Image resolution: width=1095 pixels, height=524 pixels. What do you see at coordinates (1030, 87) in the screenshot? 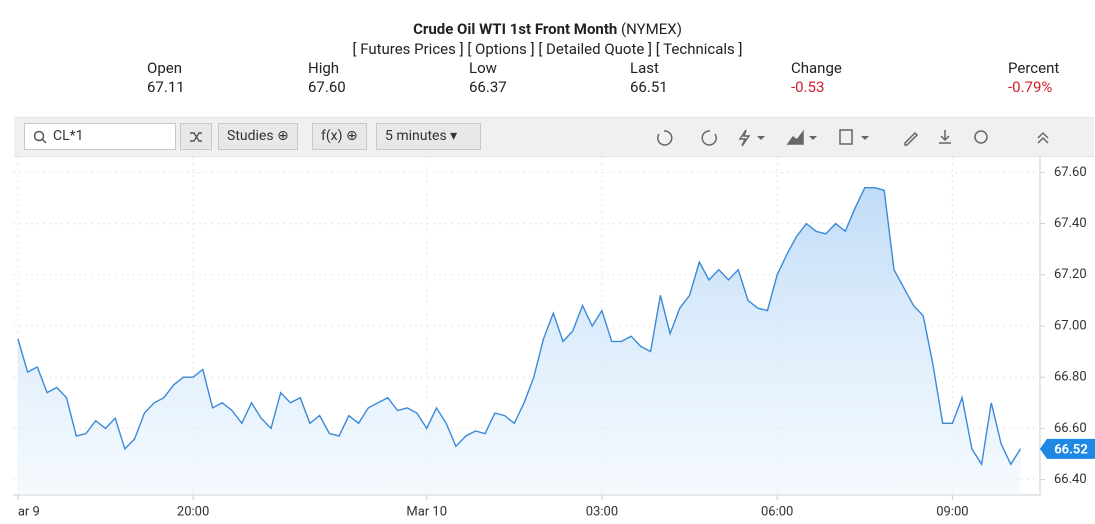
I see `stat-value: -0.79%` at bounding box center [1030, 87].